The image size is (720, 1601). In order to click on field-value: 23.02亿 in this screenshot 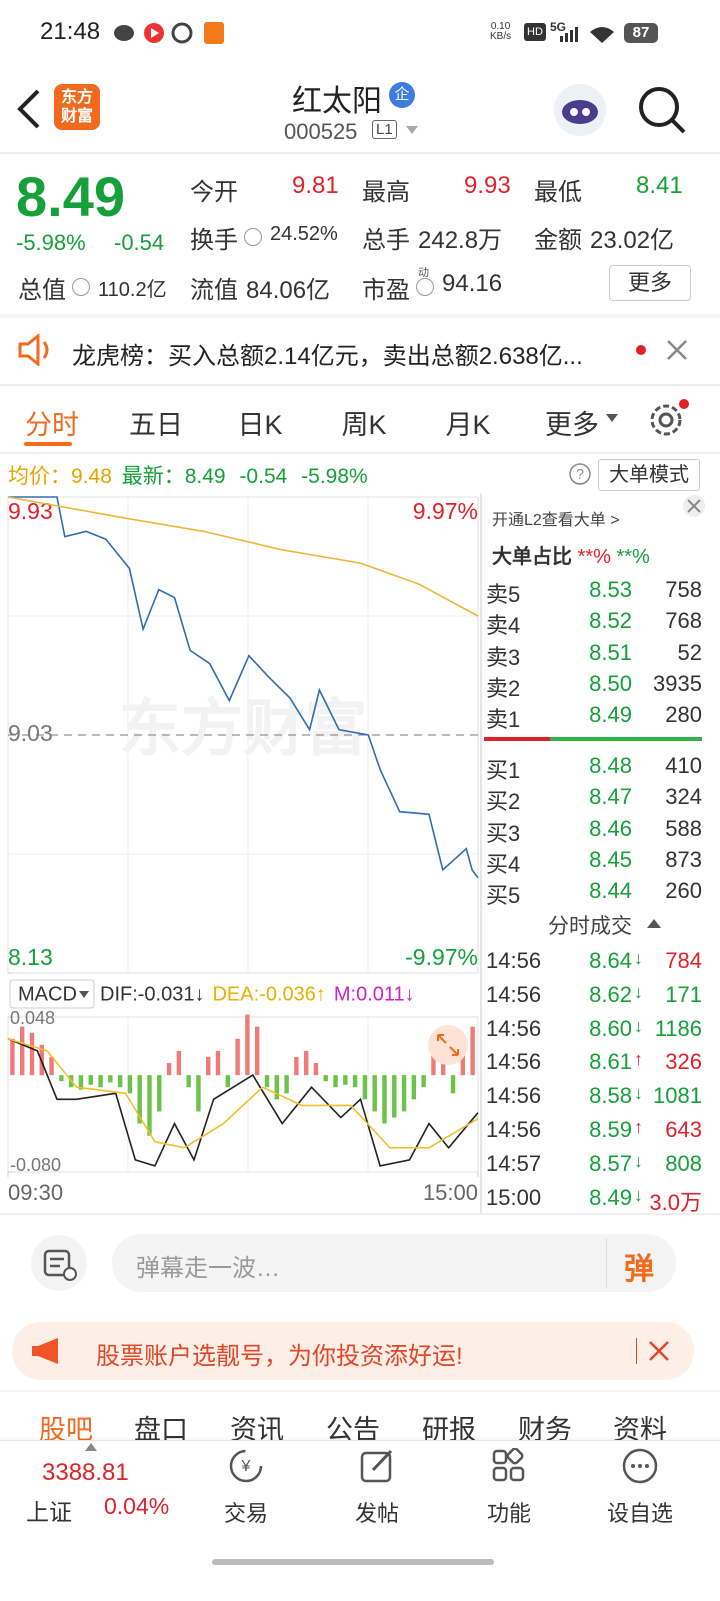, I will do `click(632, 240)`.